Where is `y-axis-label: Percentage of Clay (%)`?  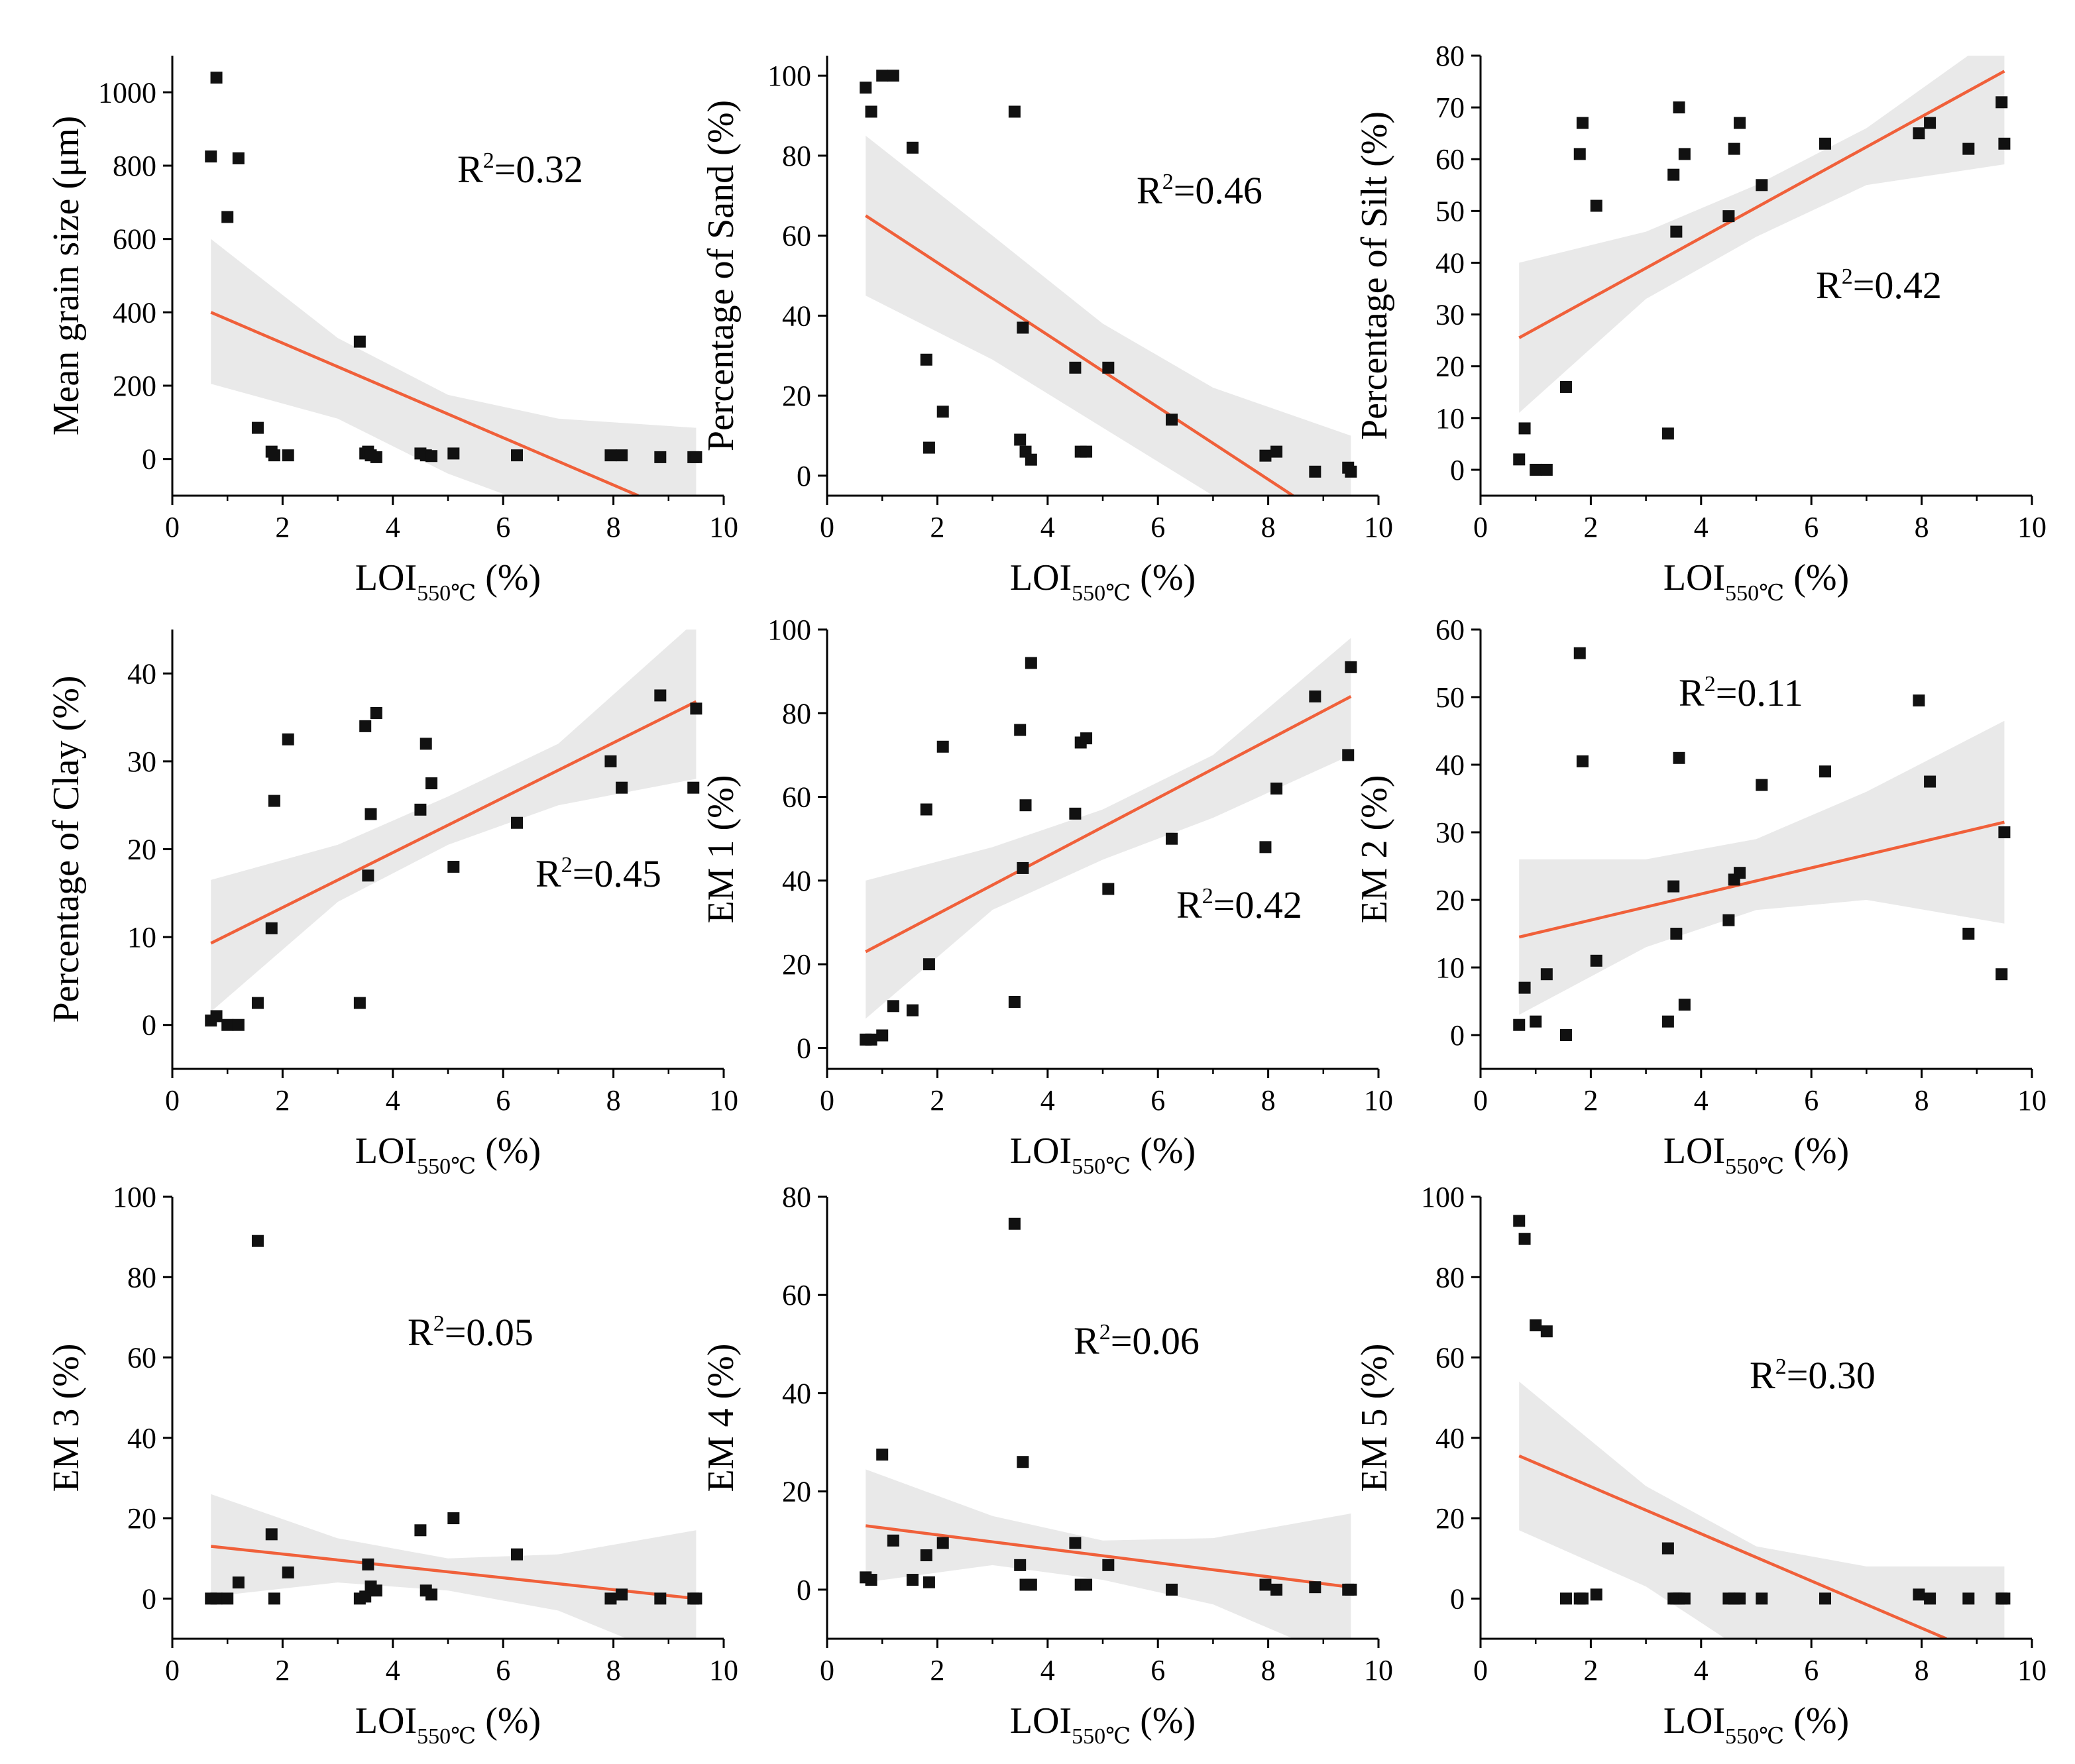 y-axis-label: Percentage of Clay (%) is located at coordinates (66, 849).